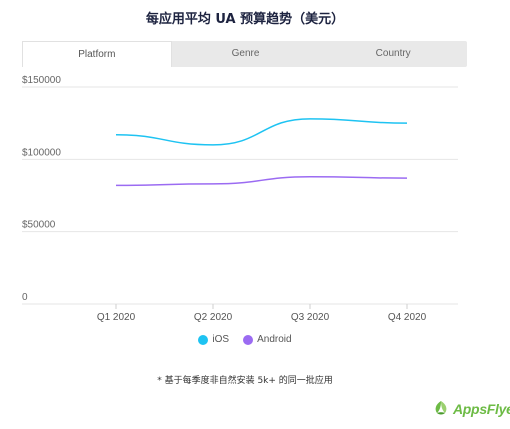 This screenshot has height=429, width=510. What do you see at coordinates (261, 181) in the screenshot?
I see `series-line-android` at bounding box center [261, 181].